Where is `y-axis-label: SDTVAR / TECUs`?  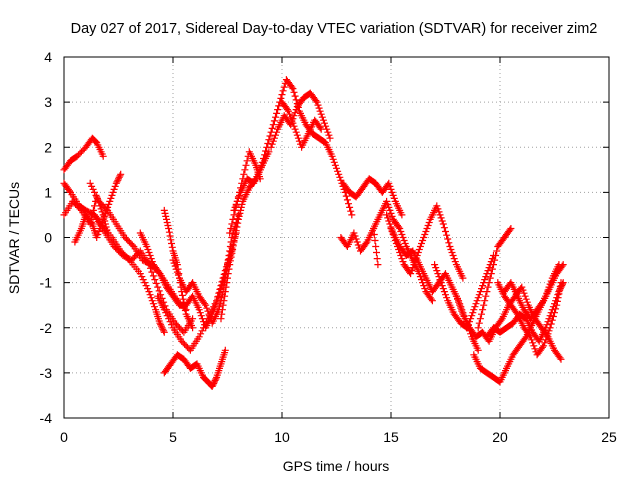
y-axis-label: SDTVAR / TECUs is located at coordinates (14, 238).